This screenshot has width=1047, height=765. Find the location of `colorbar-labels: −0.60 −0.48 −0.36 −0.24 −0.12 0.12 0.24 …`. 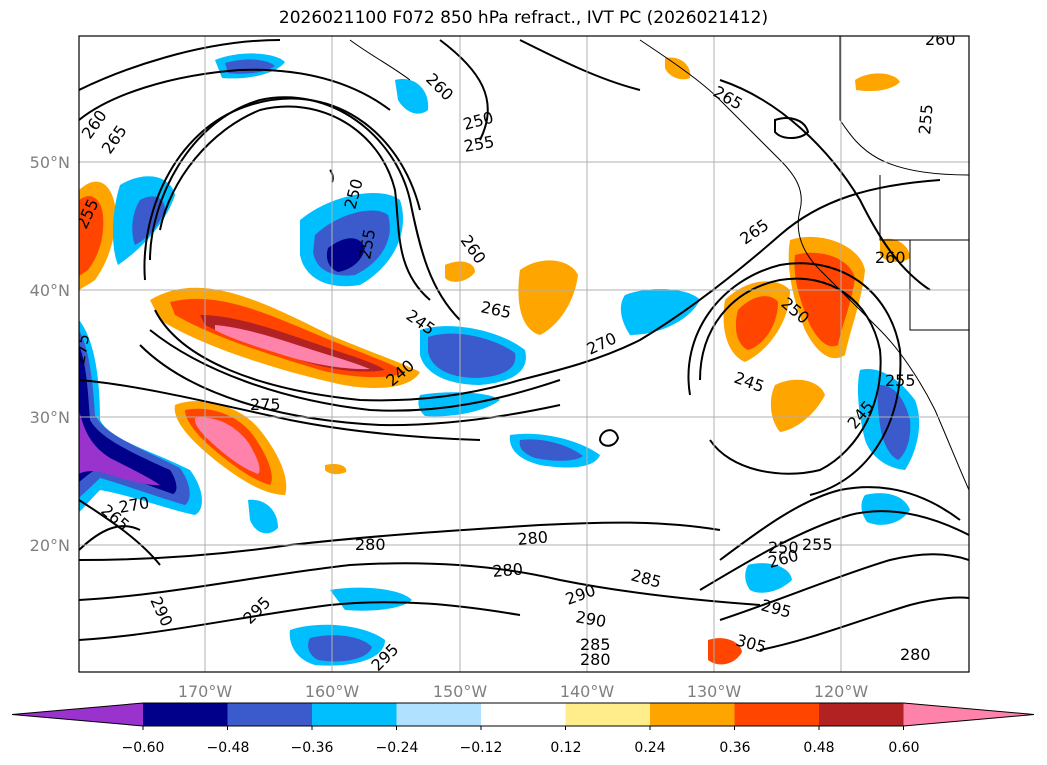

colorbar-labels: −0.60 −0.48 −0.36 −0.24 −0.12 0.12 0.24 … is located at coordinates (521, 748).